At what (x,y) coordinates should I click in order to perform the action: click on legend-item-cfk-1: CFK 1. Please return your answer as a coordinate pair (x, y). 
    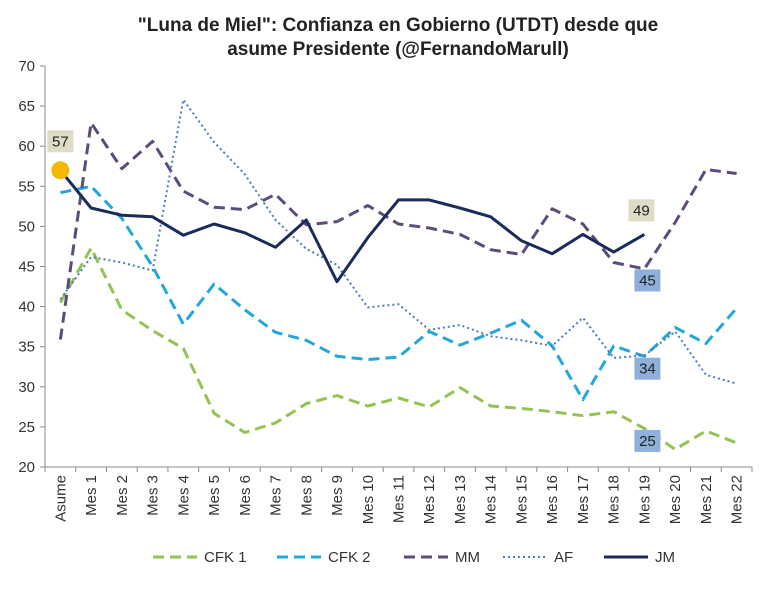
    Looking at the image, I should click on (200, 557).